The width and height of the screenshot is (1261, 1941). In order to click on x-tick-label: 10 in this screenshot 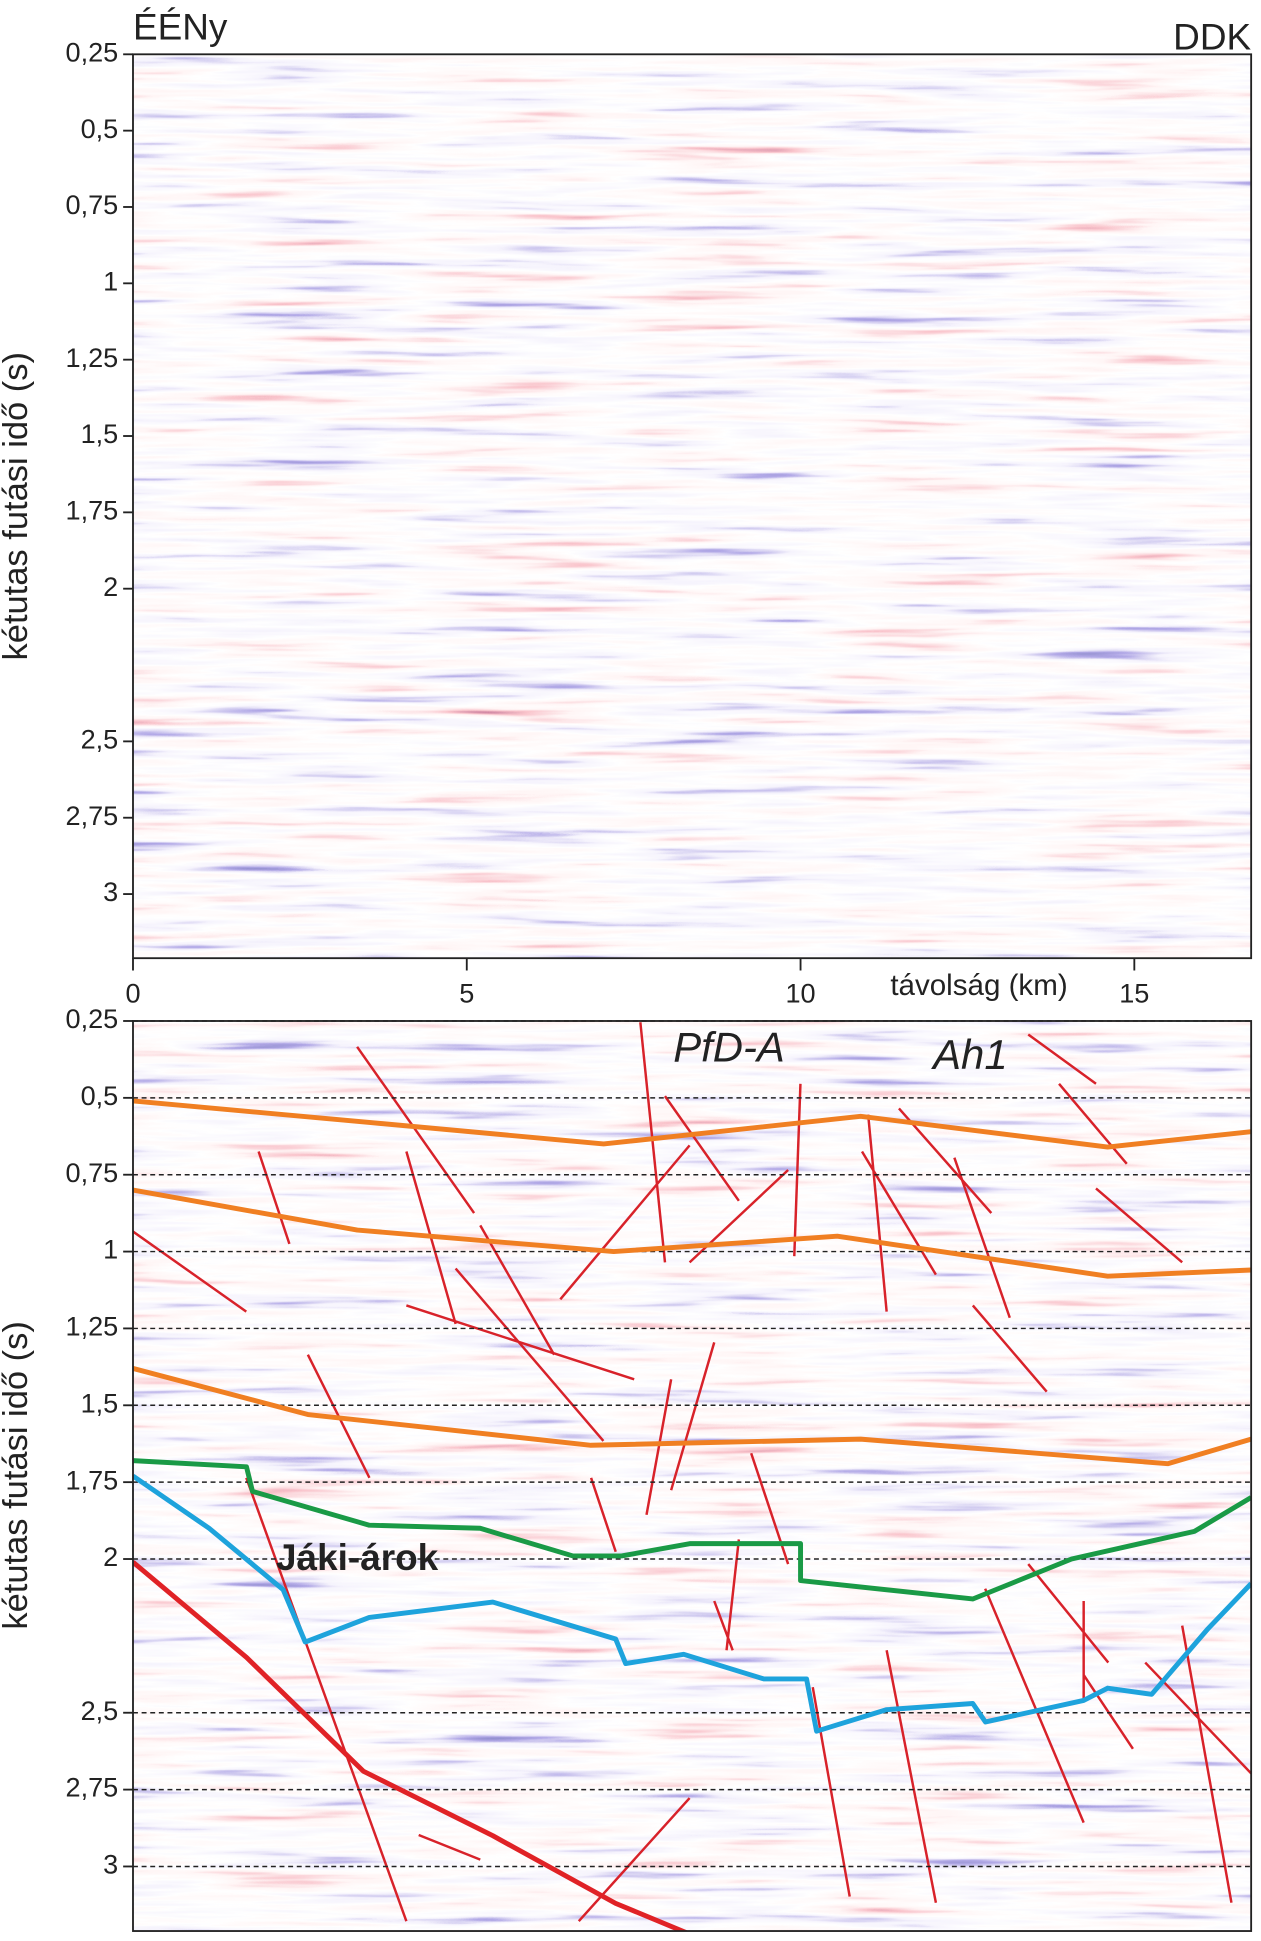, I will do `click(800, 992)`.